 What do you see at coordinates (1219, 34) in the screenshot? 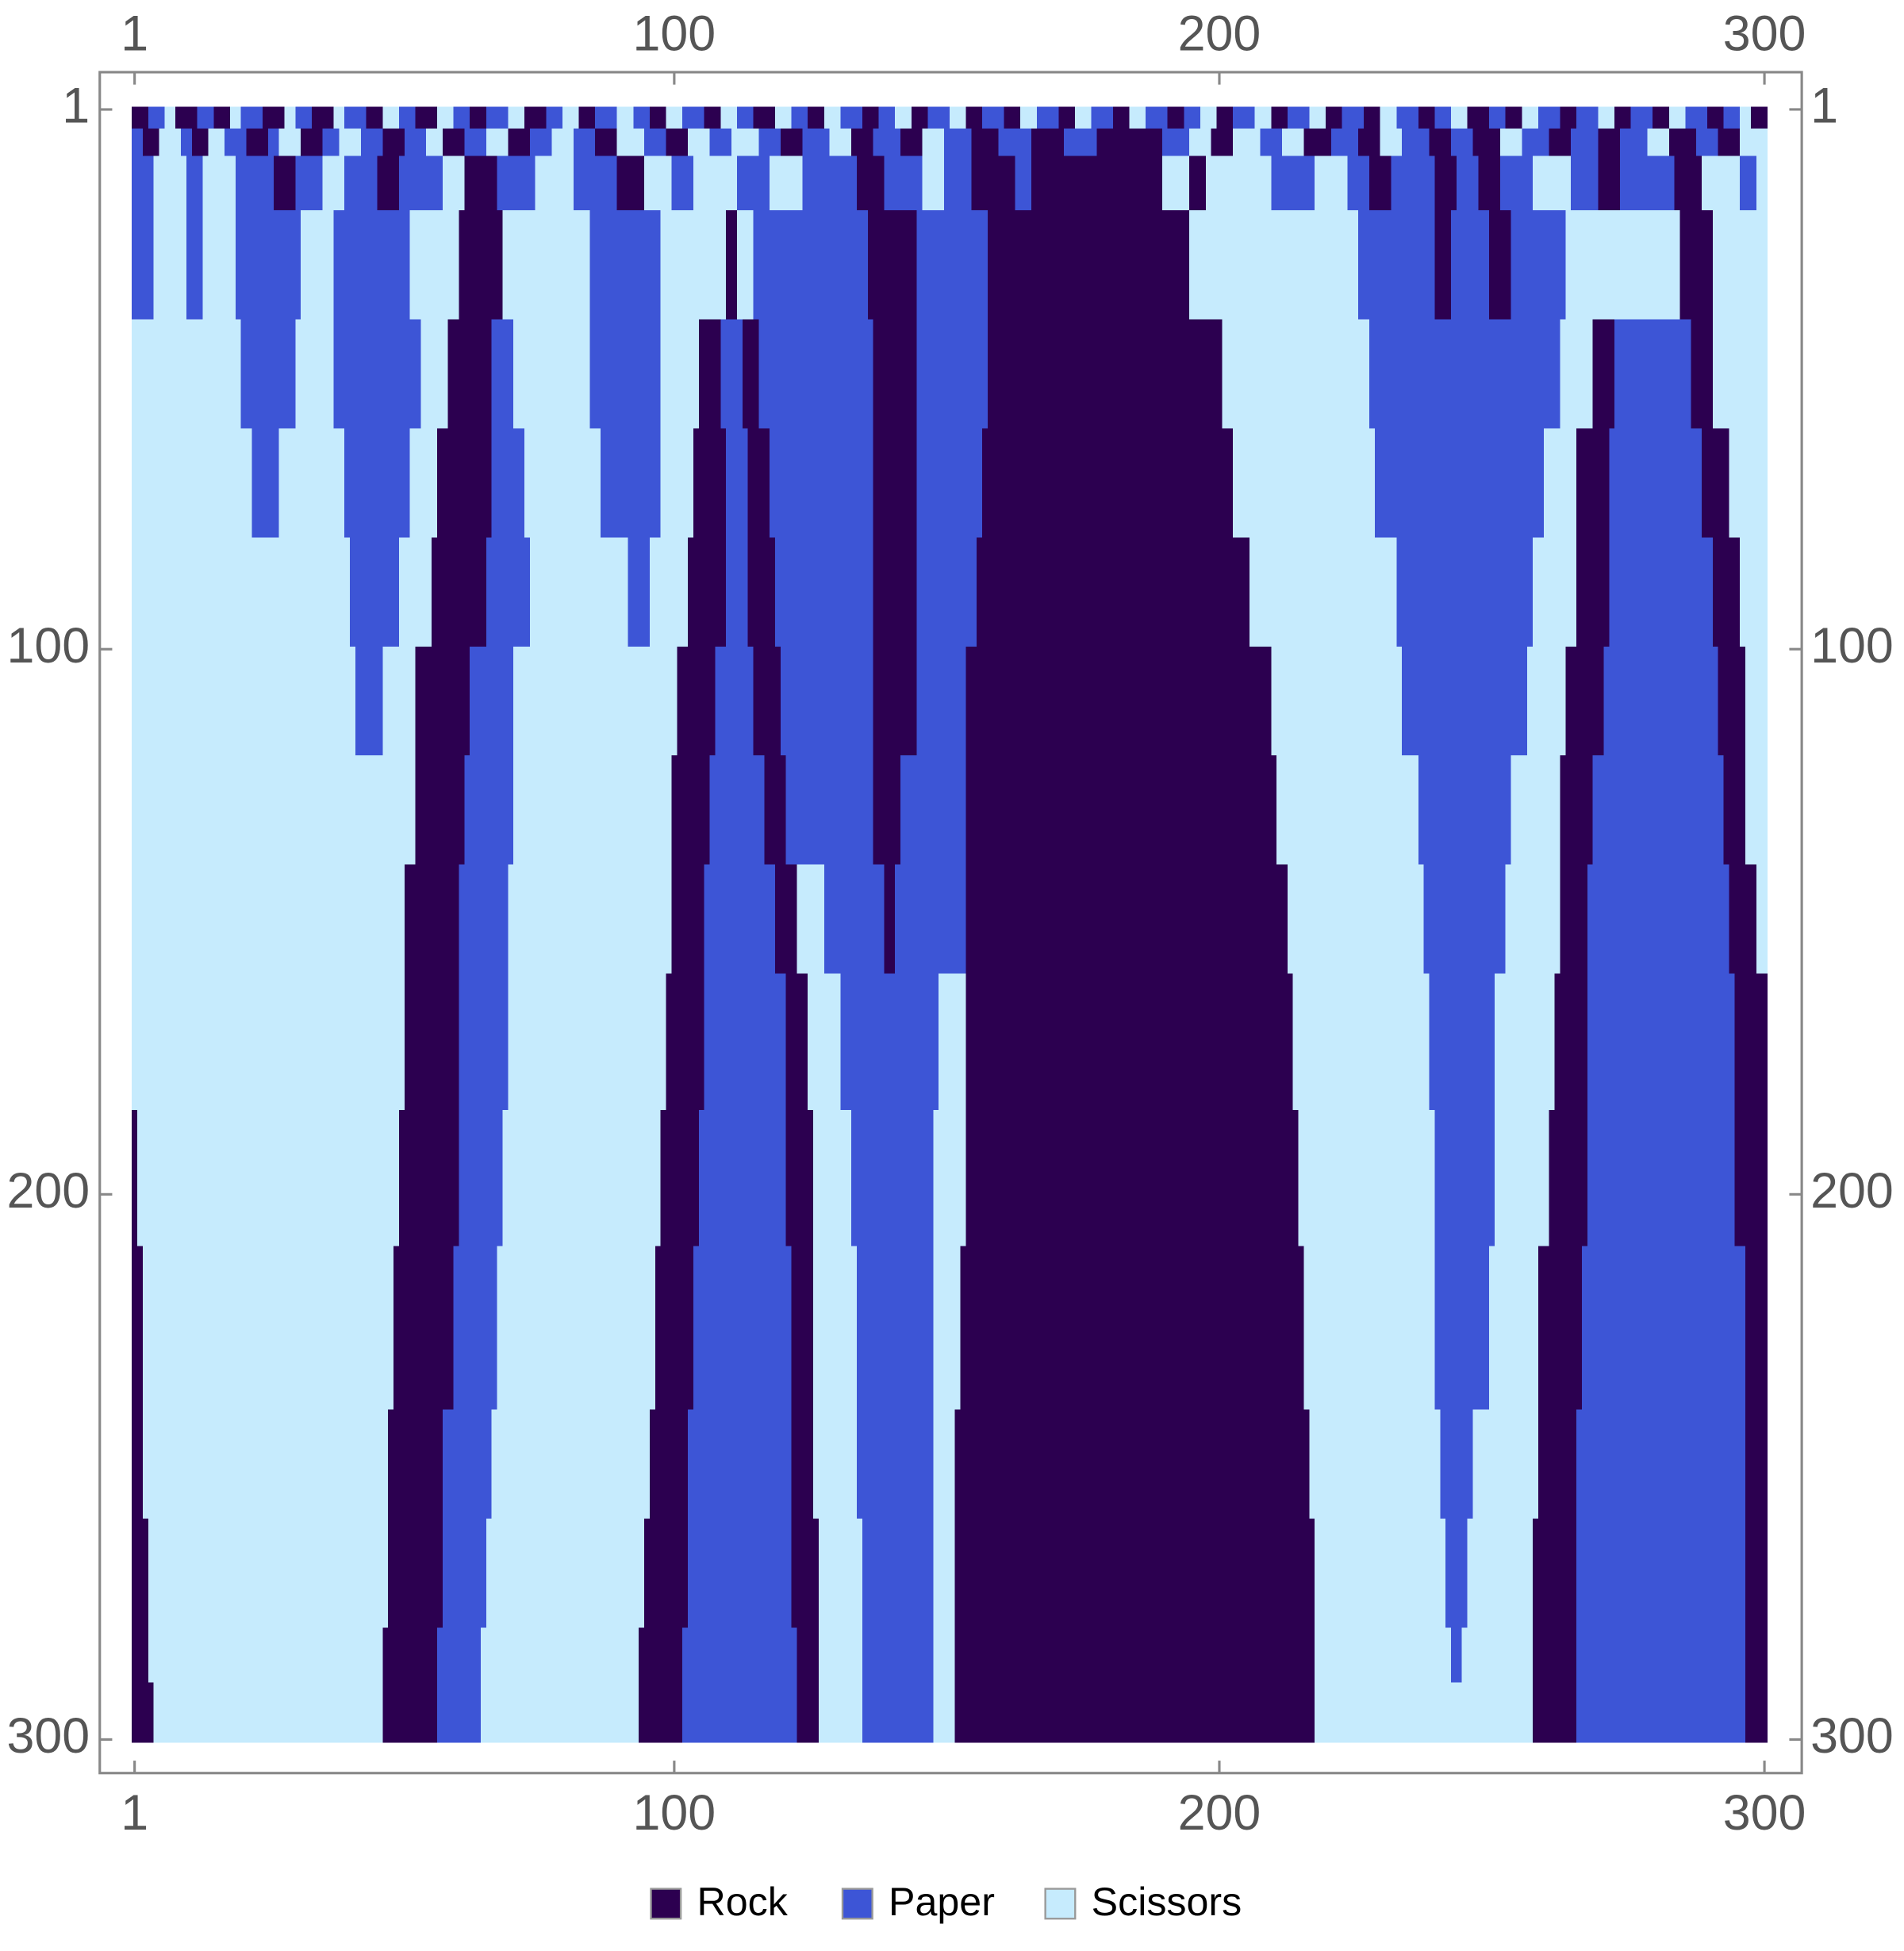
I see `x-tick-label-top: 200` at bounding box center [1219, 34].